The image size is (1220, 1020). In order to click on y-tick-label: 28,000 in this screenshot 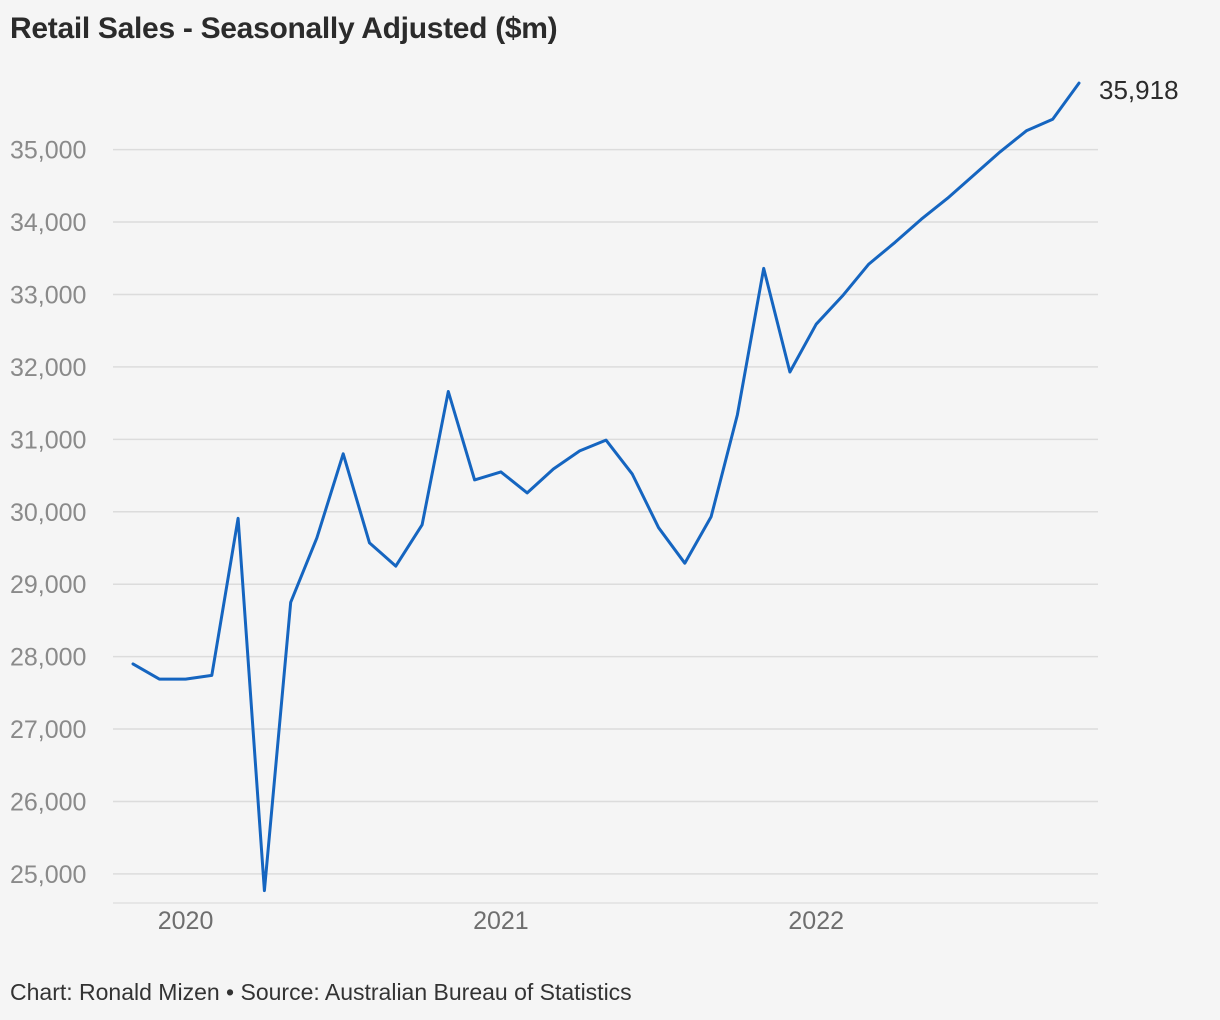, I will do `click(48, 658)`.